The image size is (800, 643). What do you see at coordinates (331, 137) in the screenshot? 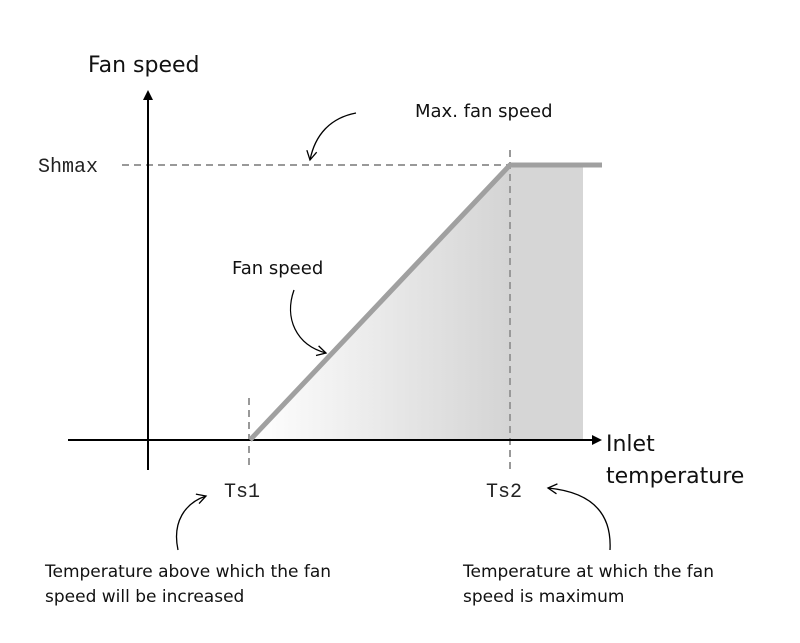
I see `max-speed-arrow` at bounding box center [331, 137].